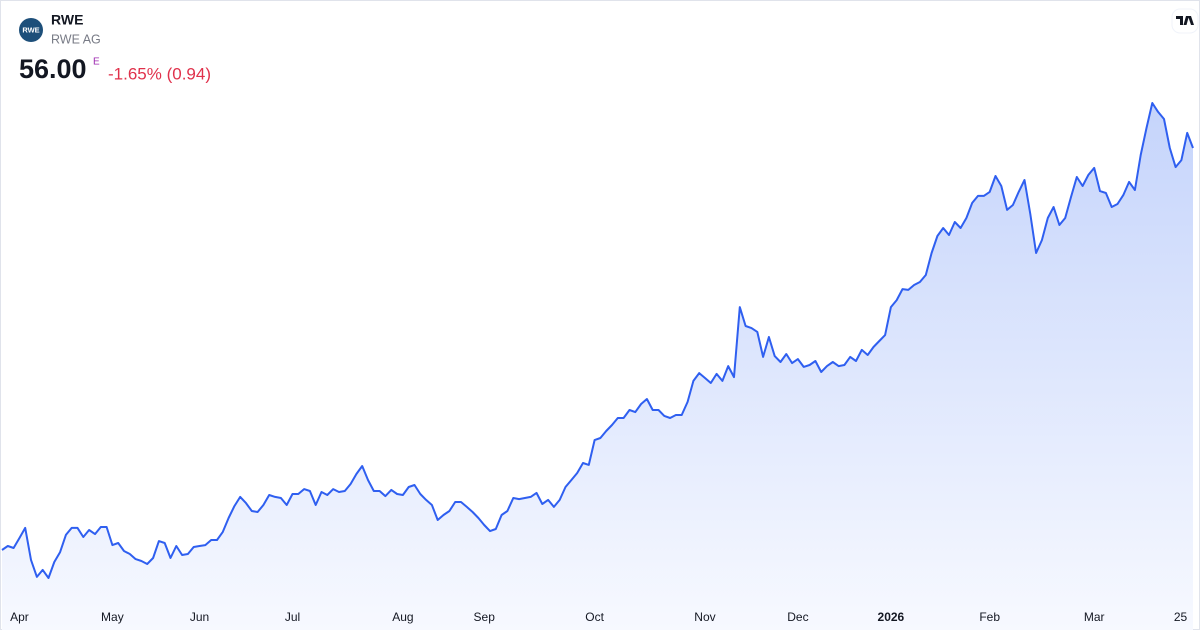 Image resolution: width=1200 pixels, height=630 pixels. I want to click on x-tick-label: Jun, so click(199, 617).